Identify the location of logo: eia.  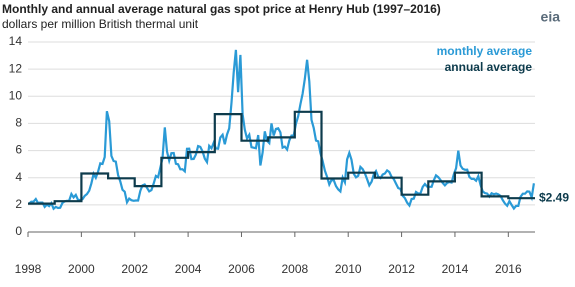
(551, 17).